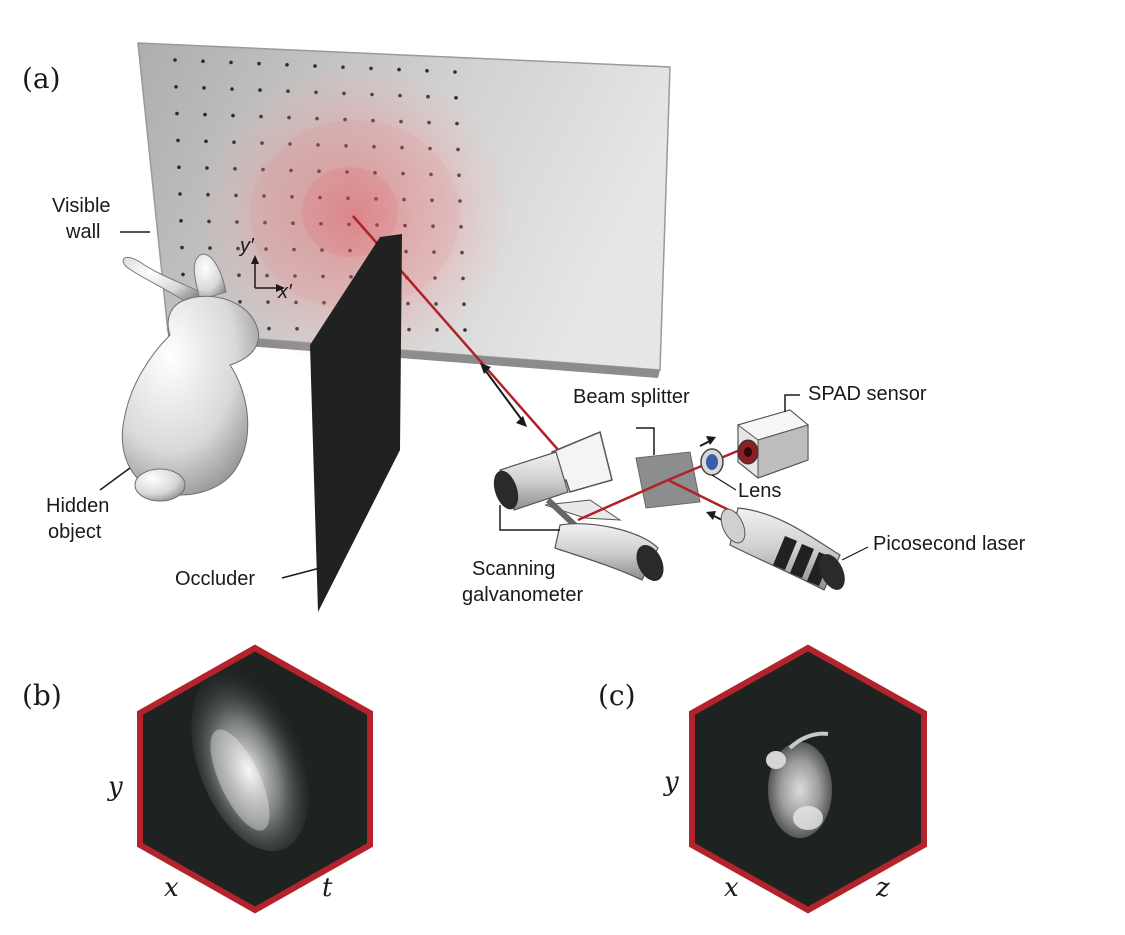  What do you see at coordinates (773, 436) in the screenshot?
I see `spad-sensor` at bounding box center [773, 436].